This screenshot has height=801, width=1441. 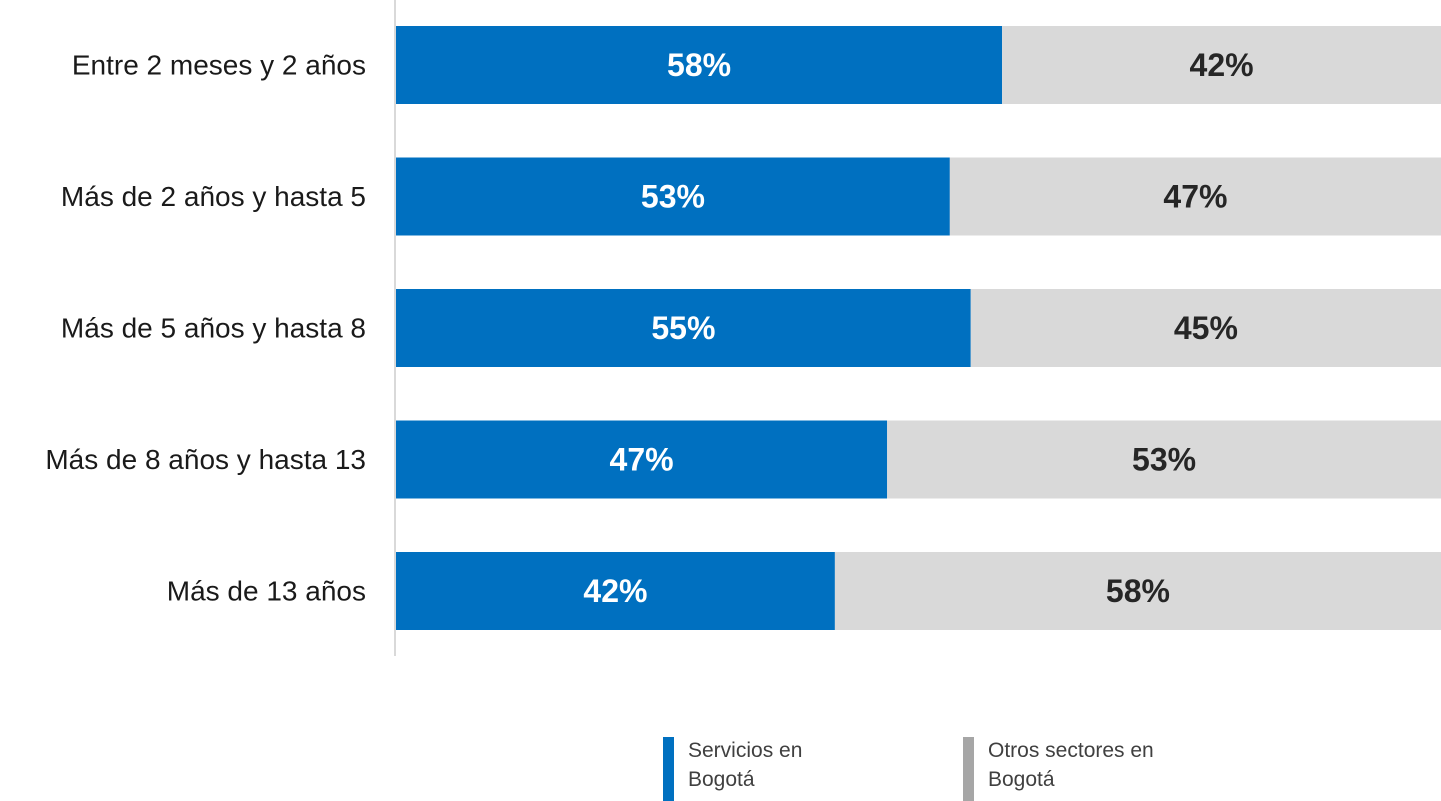 I want to click on data-label: 55%, so click(x=683, y=328).